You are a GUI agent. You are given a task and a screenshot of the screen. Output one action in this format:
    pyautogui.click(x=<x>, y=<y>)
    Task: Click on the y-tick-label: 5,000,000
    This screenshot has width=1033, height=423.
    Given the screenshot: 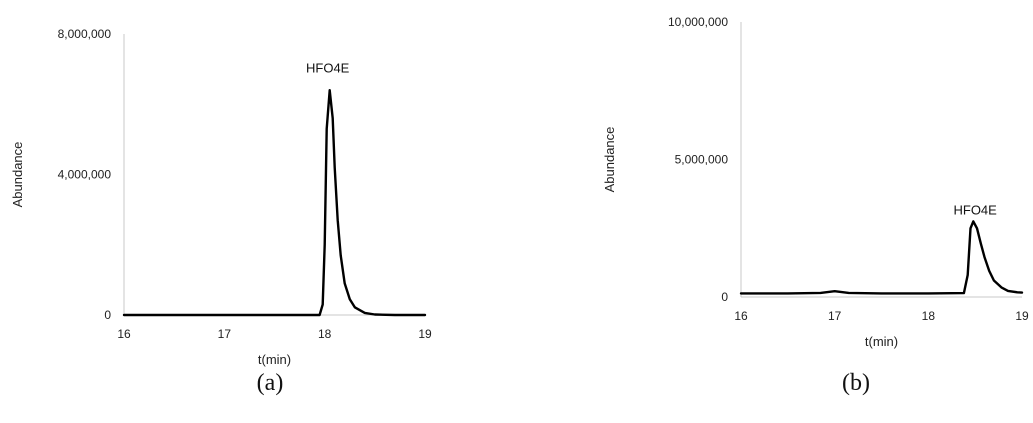 What is the action you would take?
    pyautogui.click(x=702, y=160)
    